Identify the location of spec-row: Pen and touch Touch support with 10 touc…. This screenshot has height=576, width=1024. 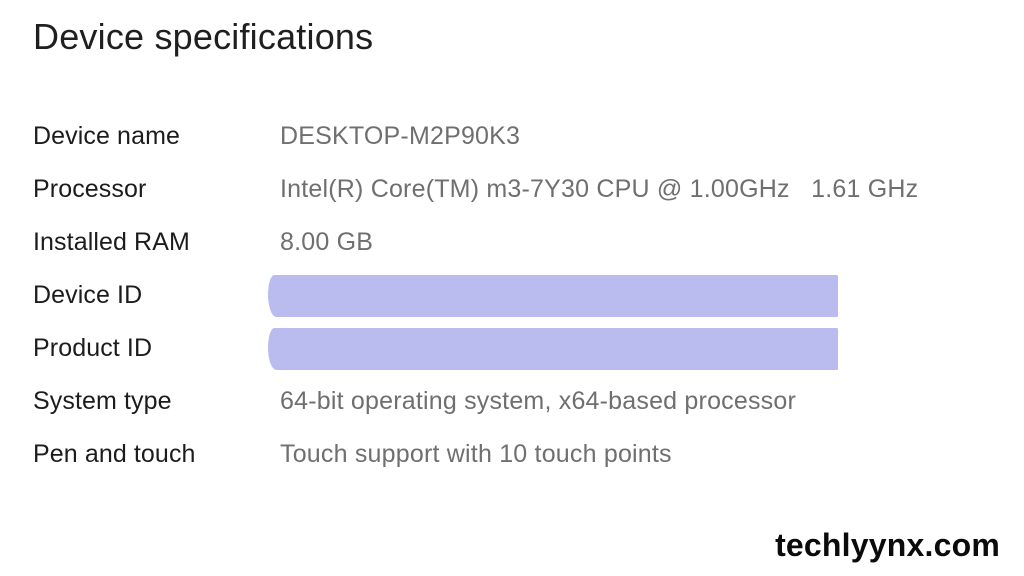
(528, 454).